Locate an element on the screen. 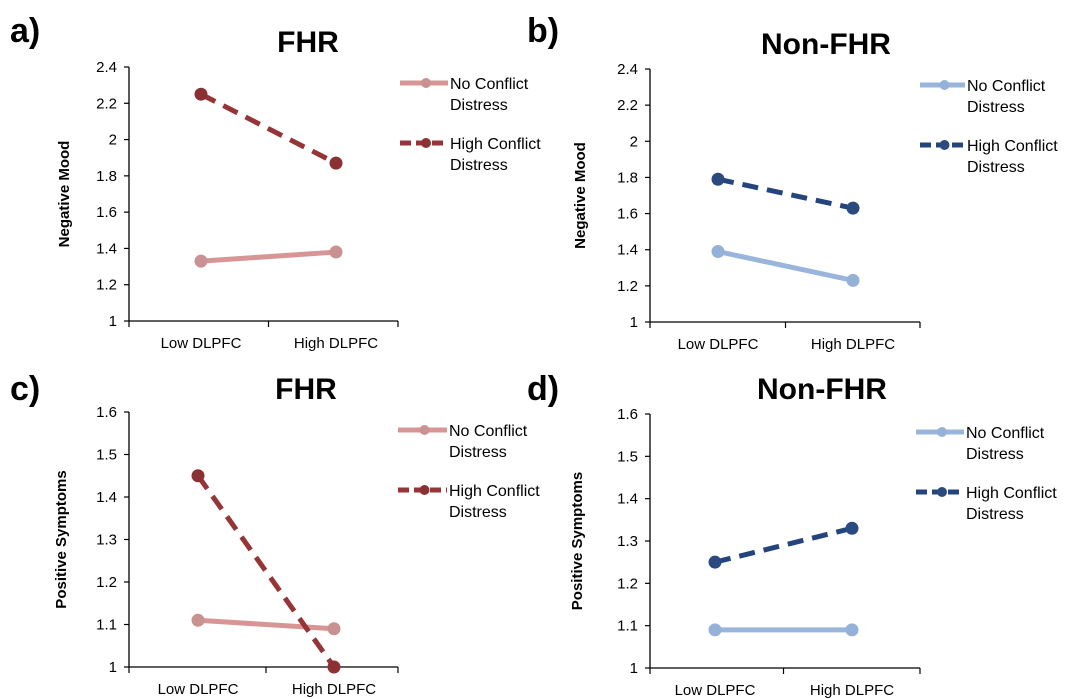 The width and height of the screenshot is (1073, 699). panel-letter: a) is located at coordinates (25, 31).